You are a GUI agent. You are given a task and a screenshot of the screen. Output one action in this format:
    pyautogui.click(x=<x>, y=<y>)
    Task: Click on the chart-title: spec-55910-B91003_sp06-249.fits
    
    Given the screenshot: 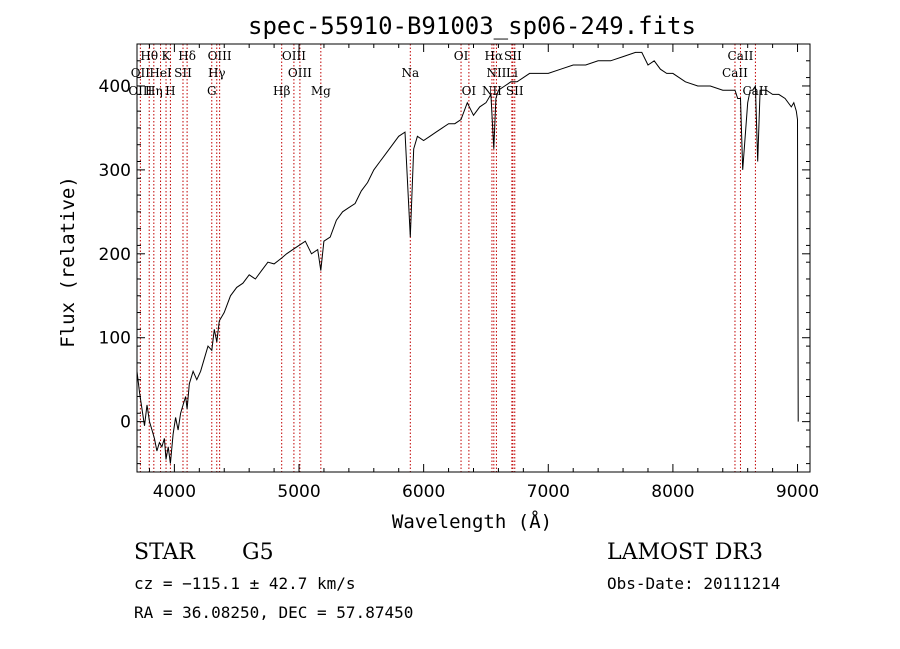 What is the action you would take?
    pyautogui.click(x=472, y=26)
    